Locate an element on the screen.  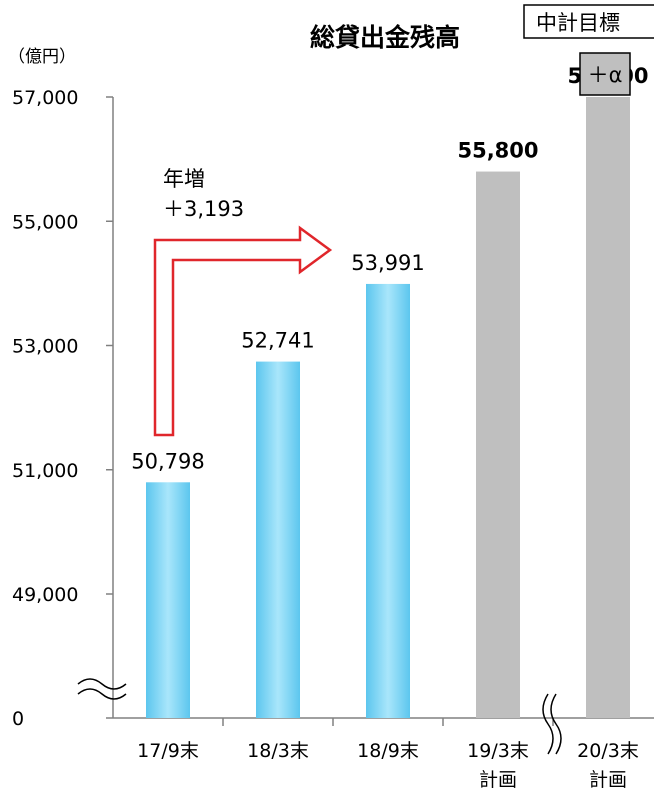
category-label: 19/3末 is located at coordinates (498, 751).